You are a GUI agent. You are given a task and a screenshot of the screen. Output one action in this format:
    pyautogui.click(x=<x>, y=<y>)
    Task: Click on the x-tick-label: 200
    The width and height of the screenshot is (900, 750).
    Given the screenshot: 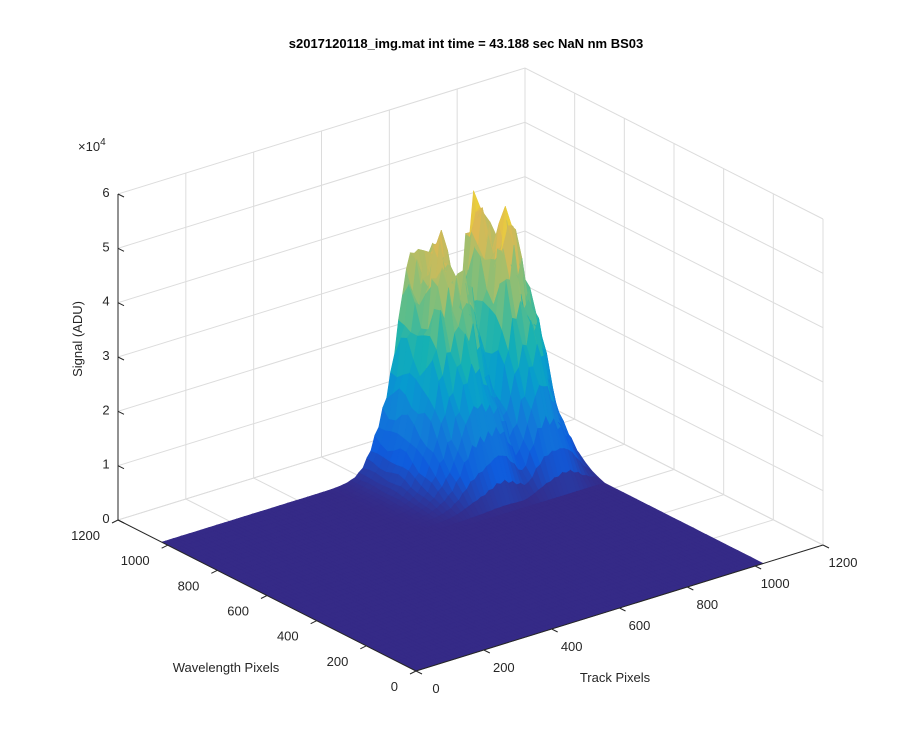 What is the action you would take?
    pyautogui.click(x=504, y=667)
    